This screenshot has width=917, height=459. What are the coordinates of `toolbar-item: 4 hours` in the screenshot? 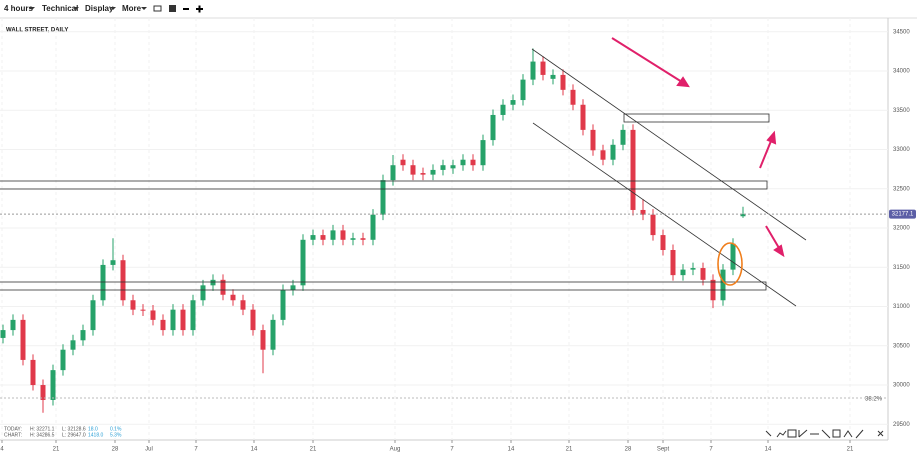 It's located at (18, 8).